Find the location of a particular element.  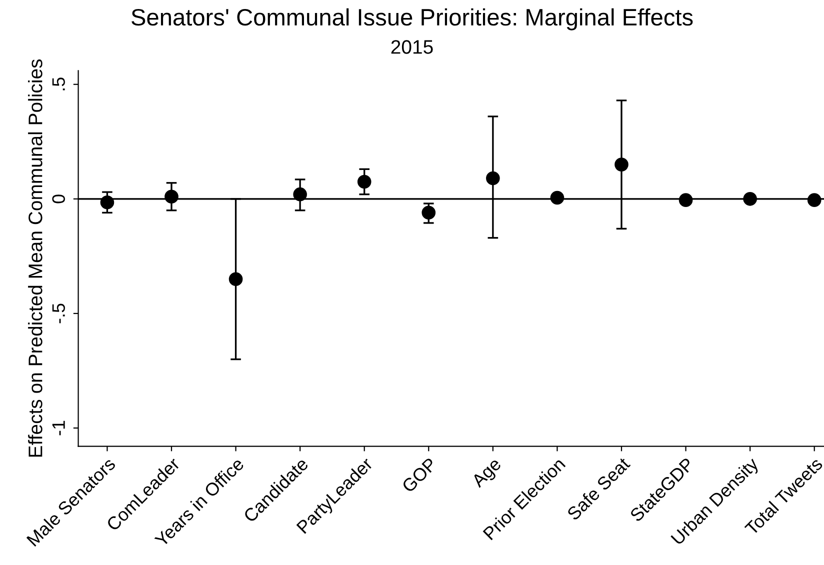

y-tick-label: -1 is located at coordinates (58, 428).